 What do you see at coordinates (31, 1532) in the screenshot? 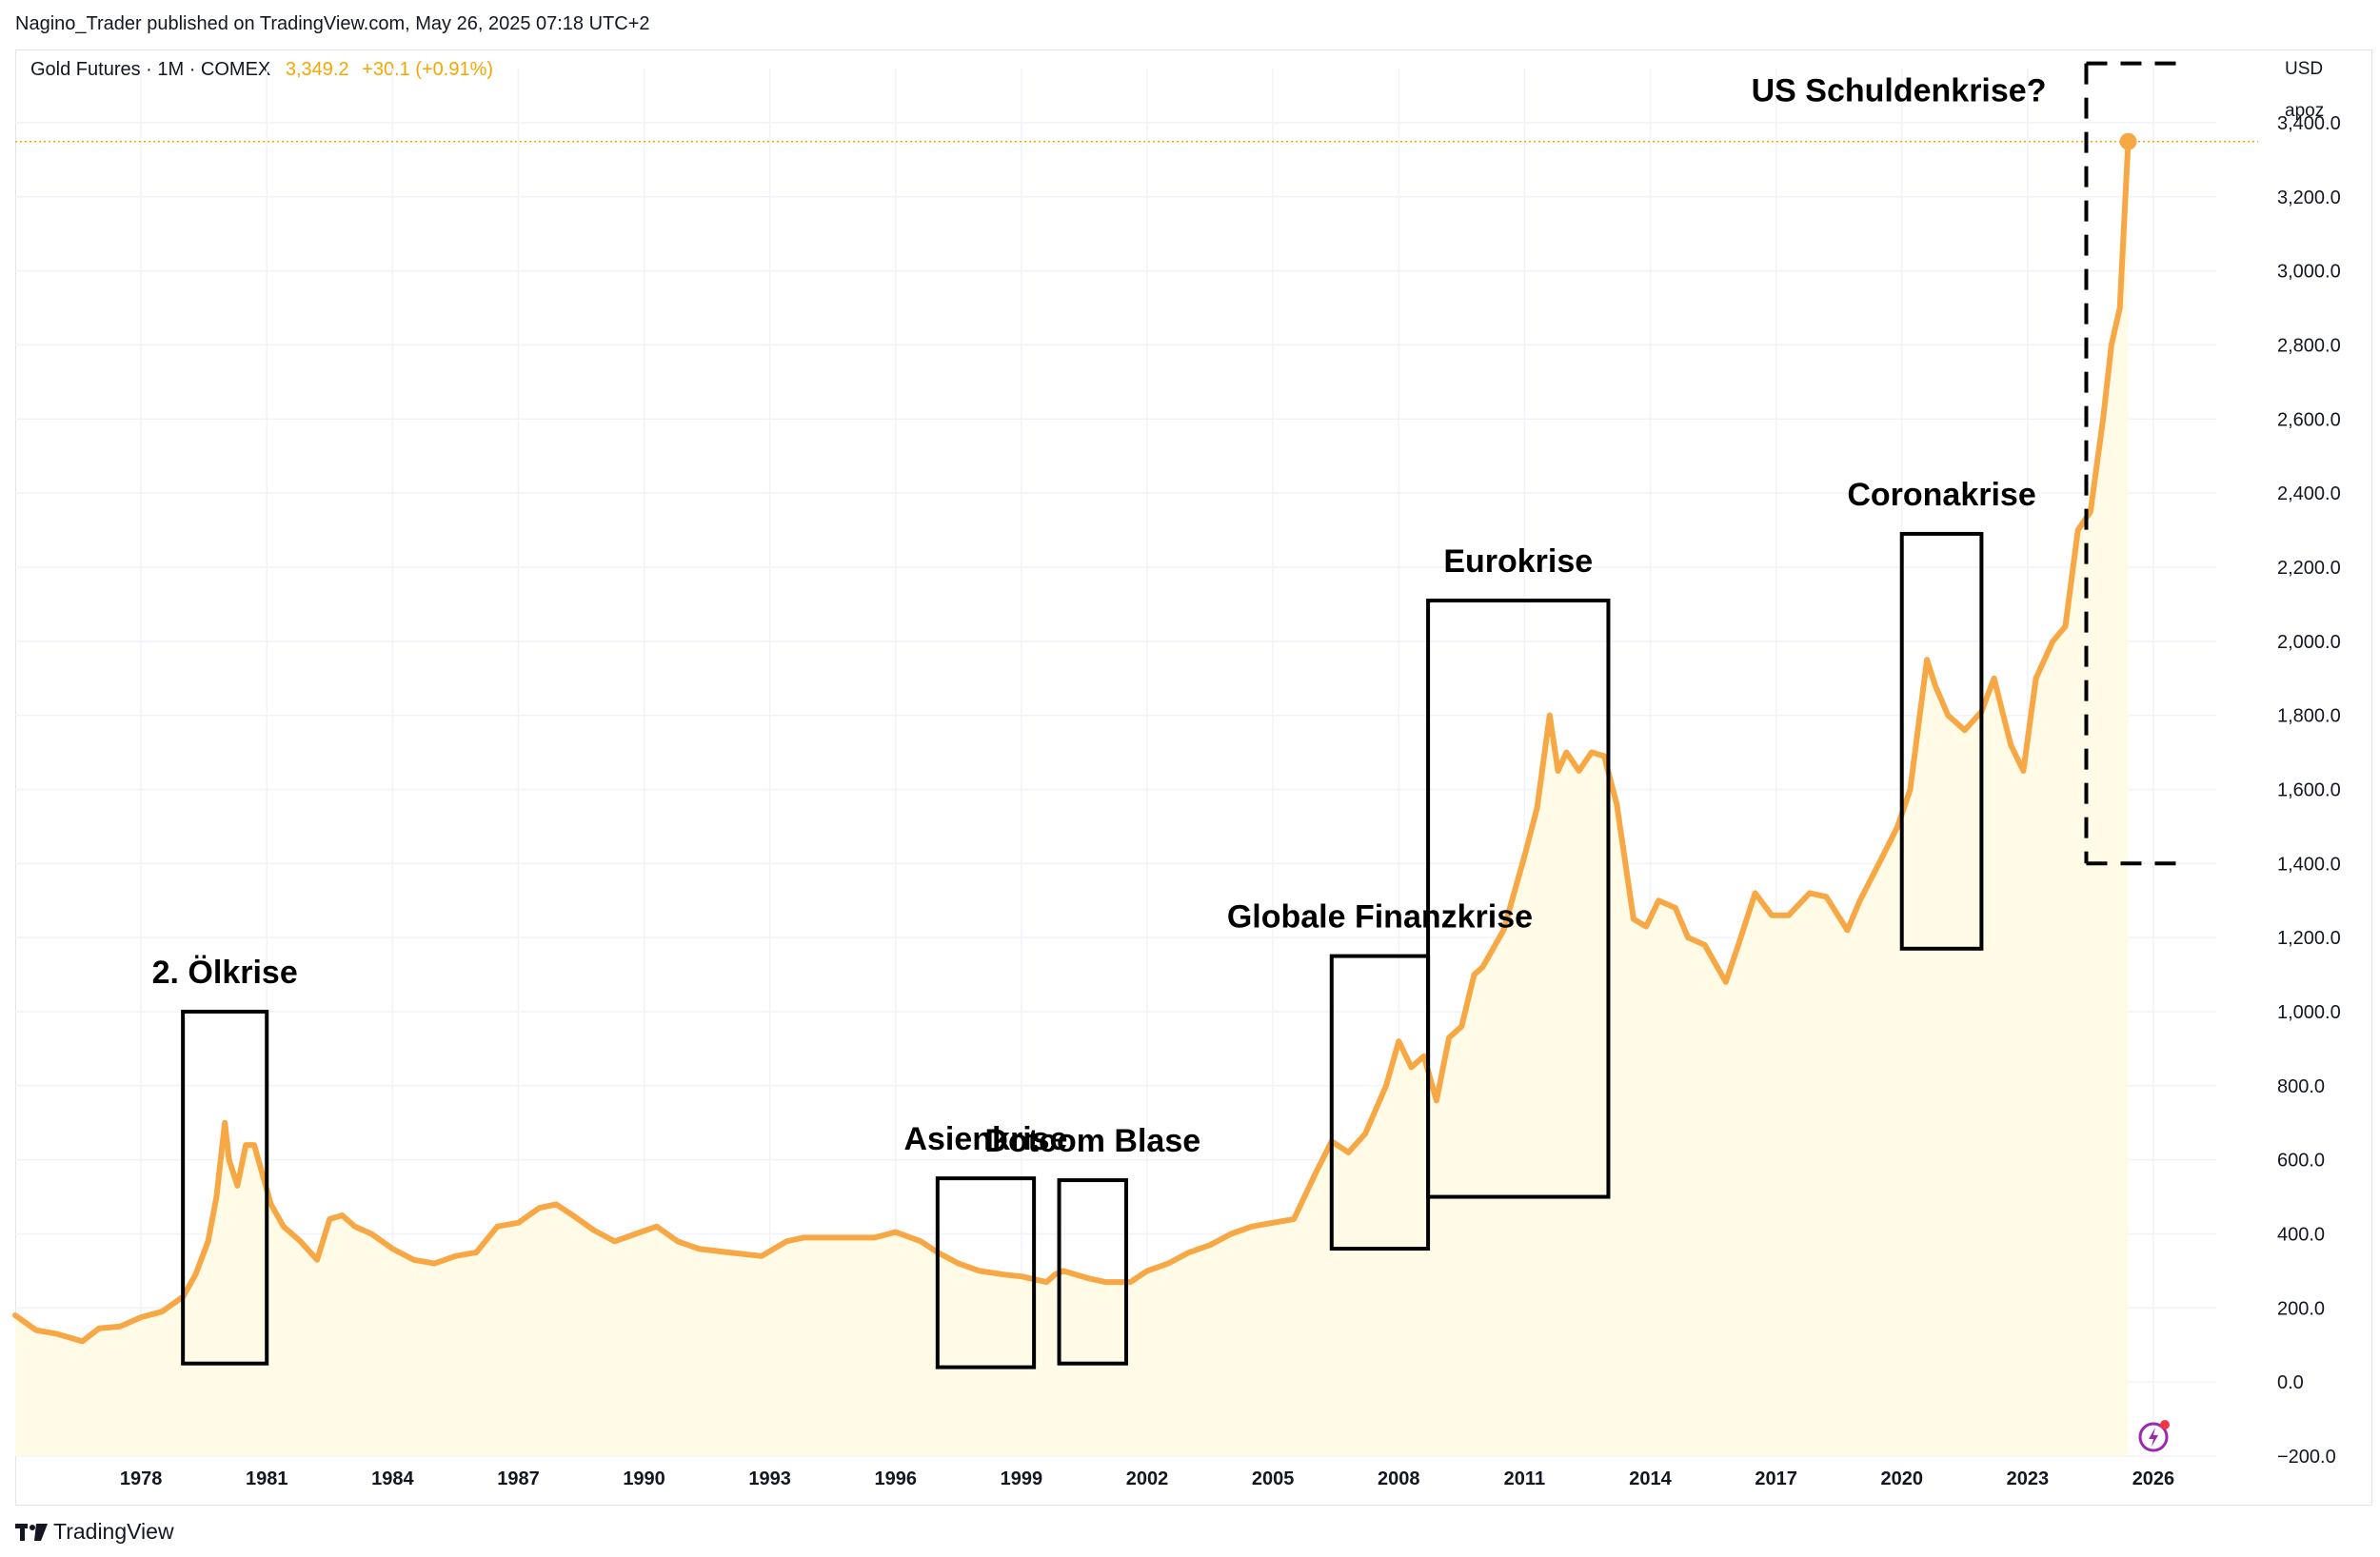
I see `tradingview-logo-icon` at bounding box center [31, 1532].